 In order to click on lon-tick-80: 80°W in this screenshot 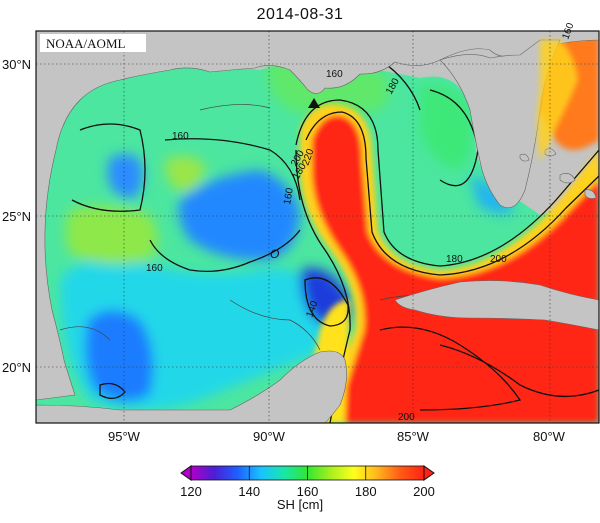, I will do `click(549, 436)`.